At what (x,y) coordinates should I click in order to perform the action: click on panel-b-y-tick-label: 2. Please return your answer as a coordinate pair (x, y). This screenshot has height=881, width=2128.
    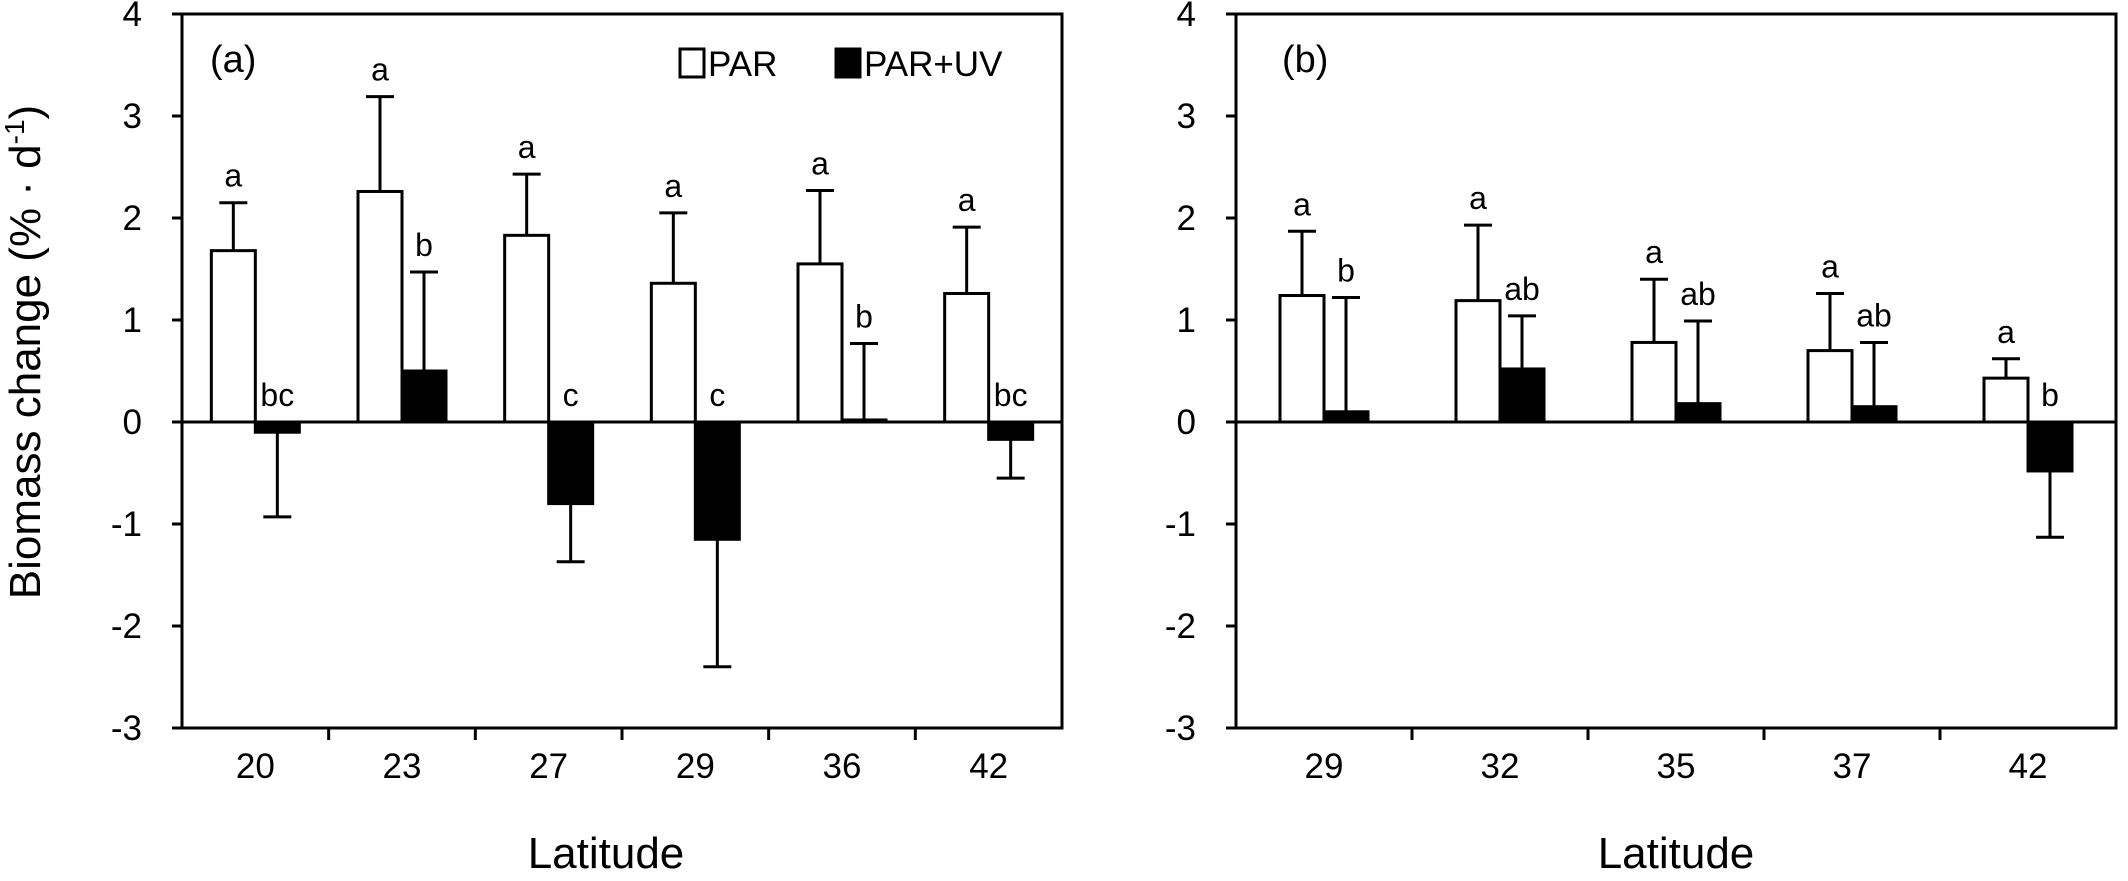
    Looking at the image, I should click on (1186, 218).